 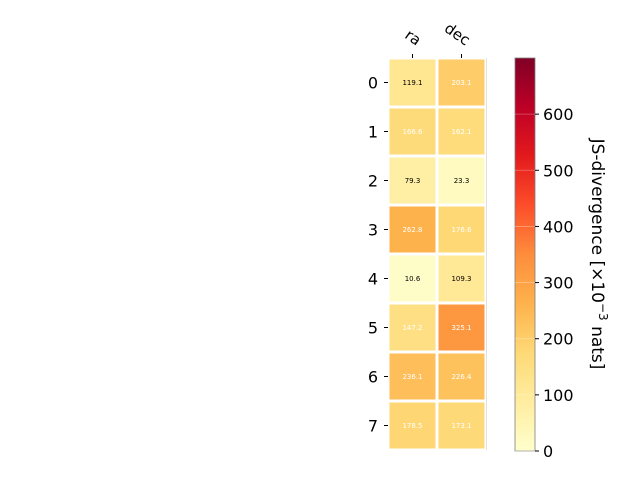 I want to click on heatmap-cell-0-dec, so click(x=461, y=82).